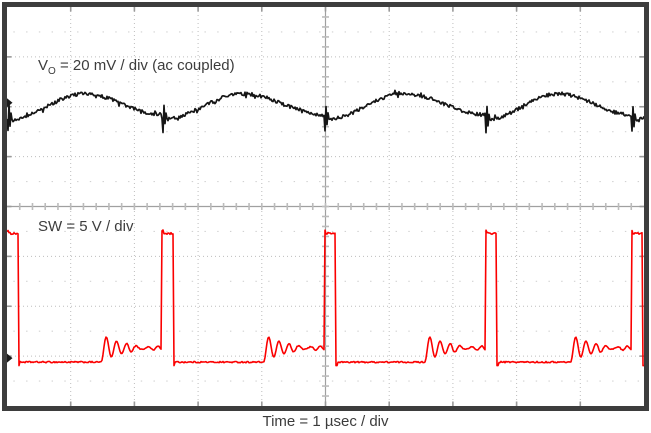 This screenshot has height=433, width=651. What do you see at coordinates (10, 103) in the screenshot?
I see `vo-position-marker` at bounding box center [10, 103].